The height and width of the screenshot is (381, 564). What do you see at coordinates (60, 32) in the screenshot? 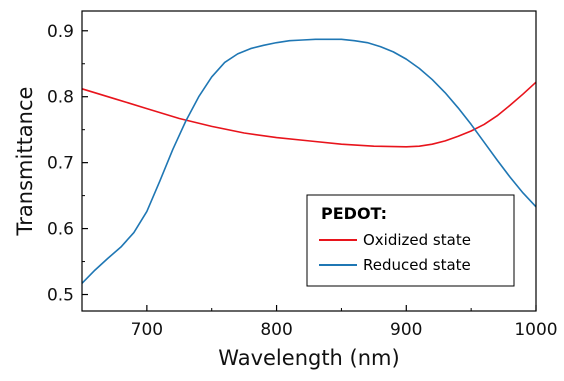
I see `y-tick-label: 0.9` at bounding box center [60, 32].